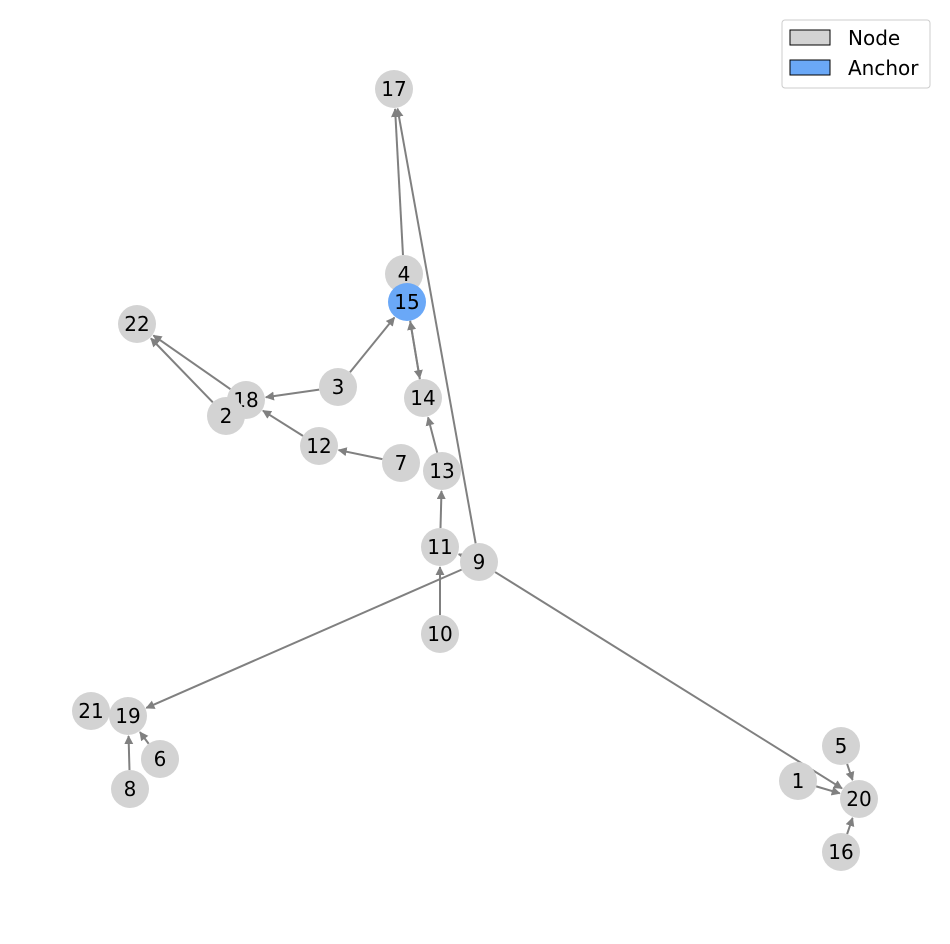  I want to click on node-label-13: 13, so click(441, 471).